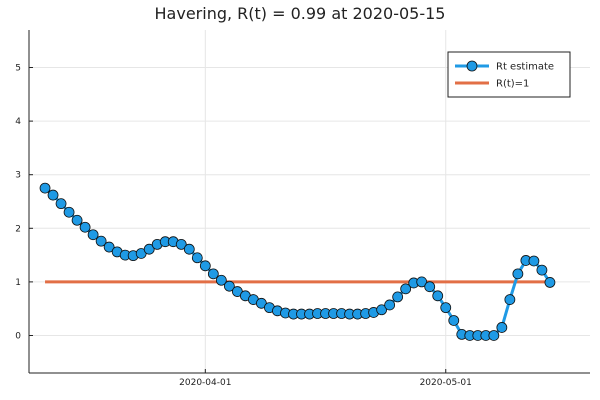 This screenshot has width=600, height=400. I want to click on legend-rt-label: Rt estimate, so click(525, 67).